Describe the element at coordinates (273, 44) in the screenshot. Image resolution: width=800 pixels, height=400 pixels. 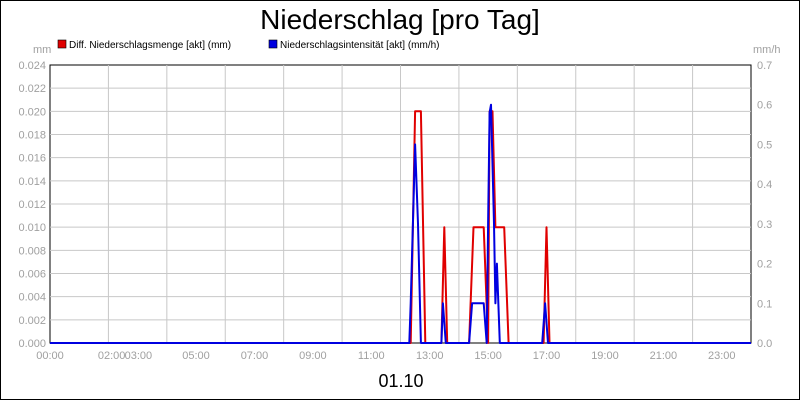
I see `legend-swatch-intensity` at that location.